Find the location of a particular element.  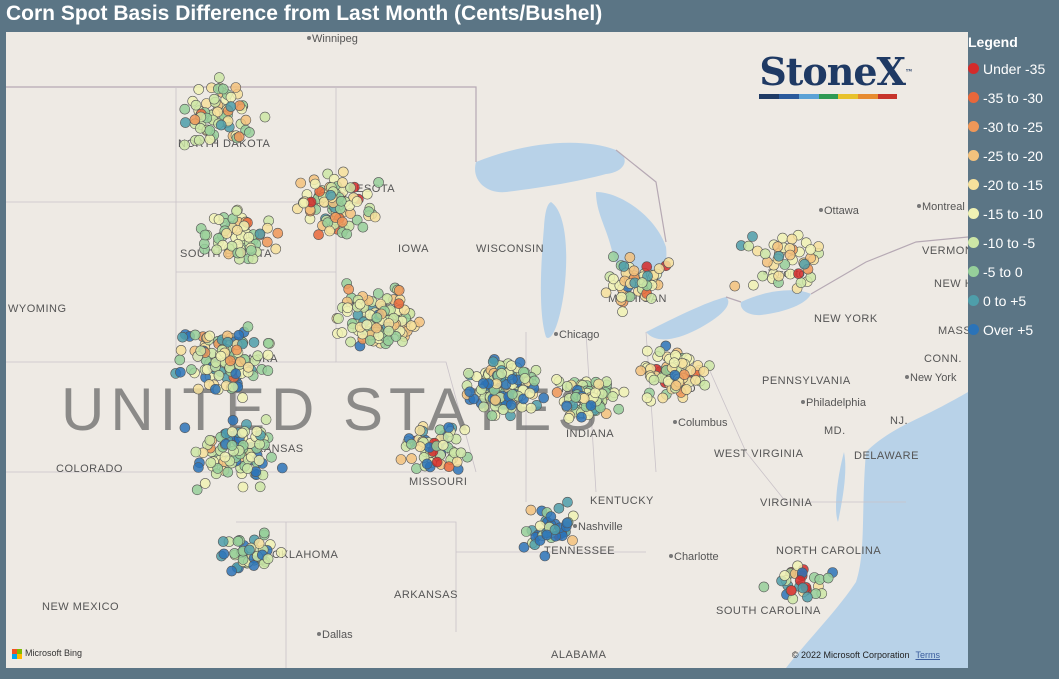

state-label: MISSOURI is located at coordinates (438, 482).